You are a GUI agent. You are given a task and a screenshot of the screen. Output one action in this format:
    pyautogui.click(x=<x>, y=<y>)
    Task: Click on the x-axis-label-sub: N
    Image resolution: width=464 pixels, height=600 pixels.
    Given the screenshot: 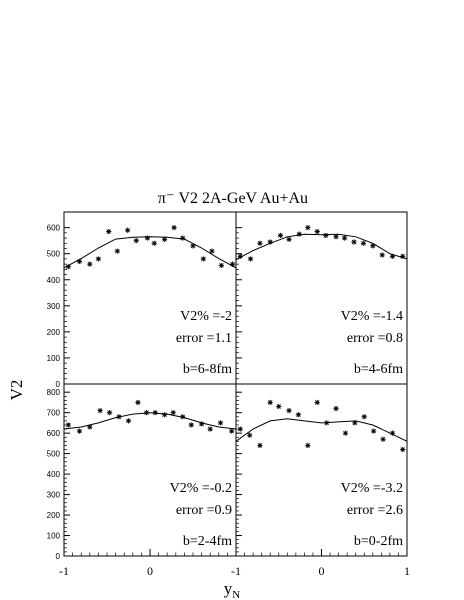 What is the action you would take?
    pyautogui.click(x=236, y=594)
    